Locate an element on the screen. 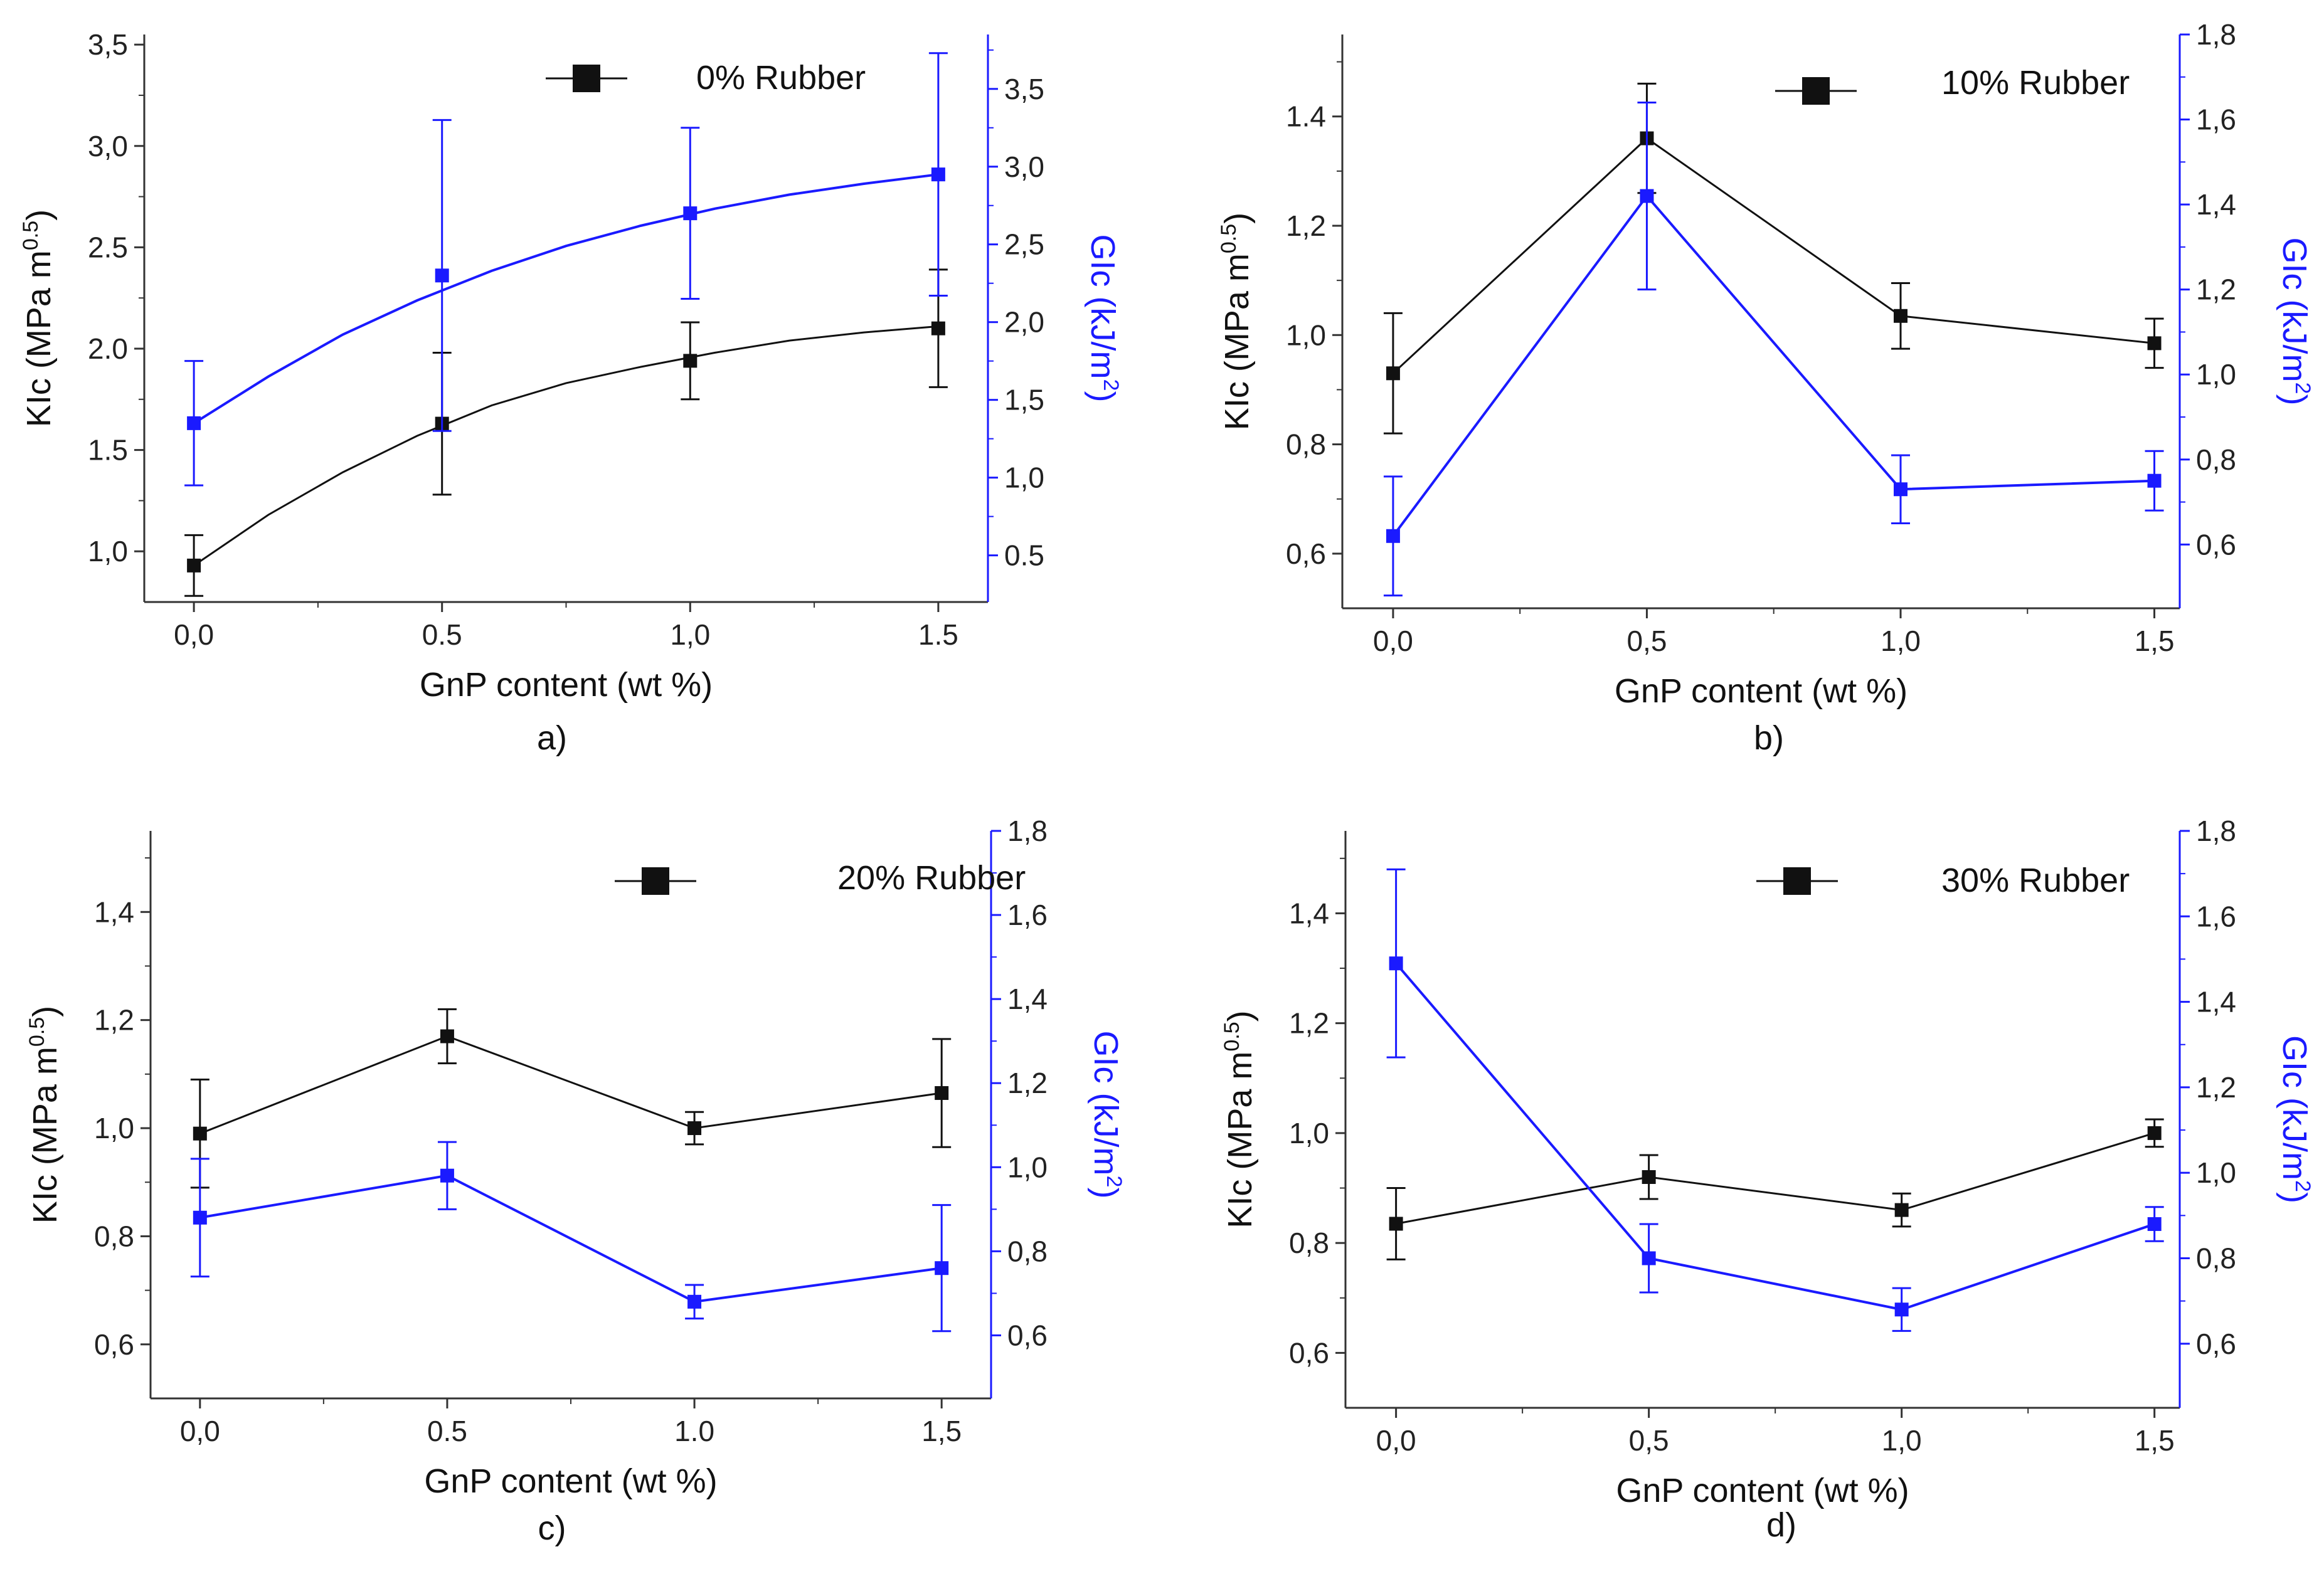  y-right-tick-label: 0,8 is located at coordinates (1027, 1251).